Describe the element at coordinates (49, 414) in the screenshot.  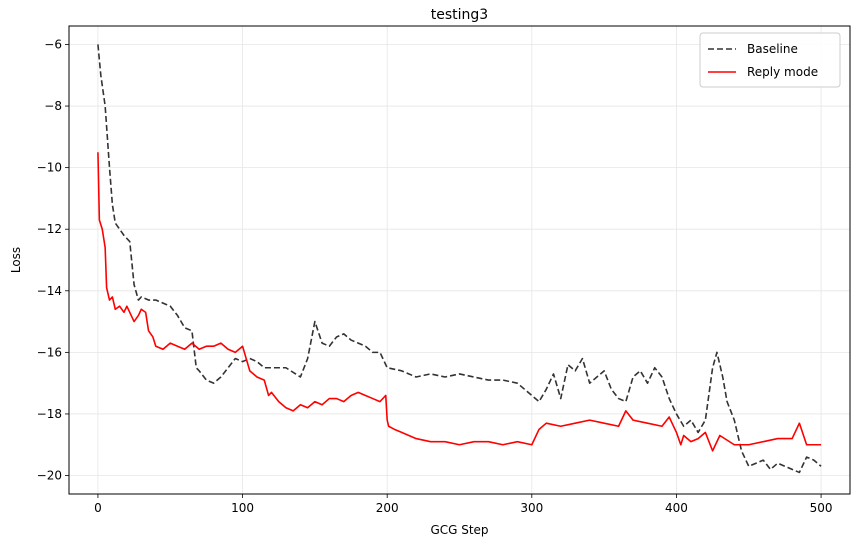
I see `y-tick-label: −18` at that location.